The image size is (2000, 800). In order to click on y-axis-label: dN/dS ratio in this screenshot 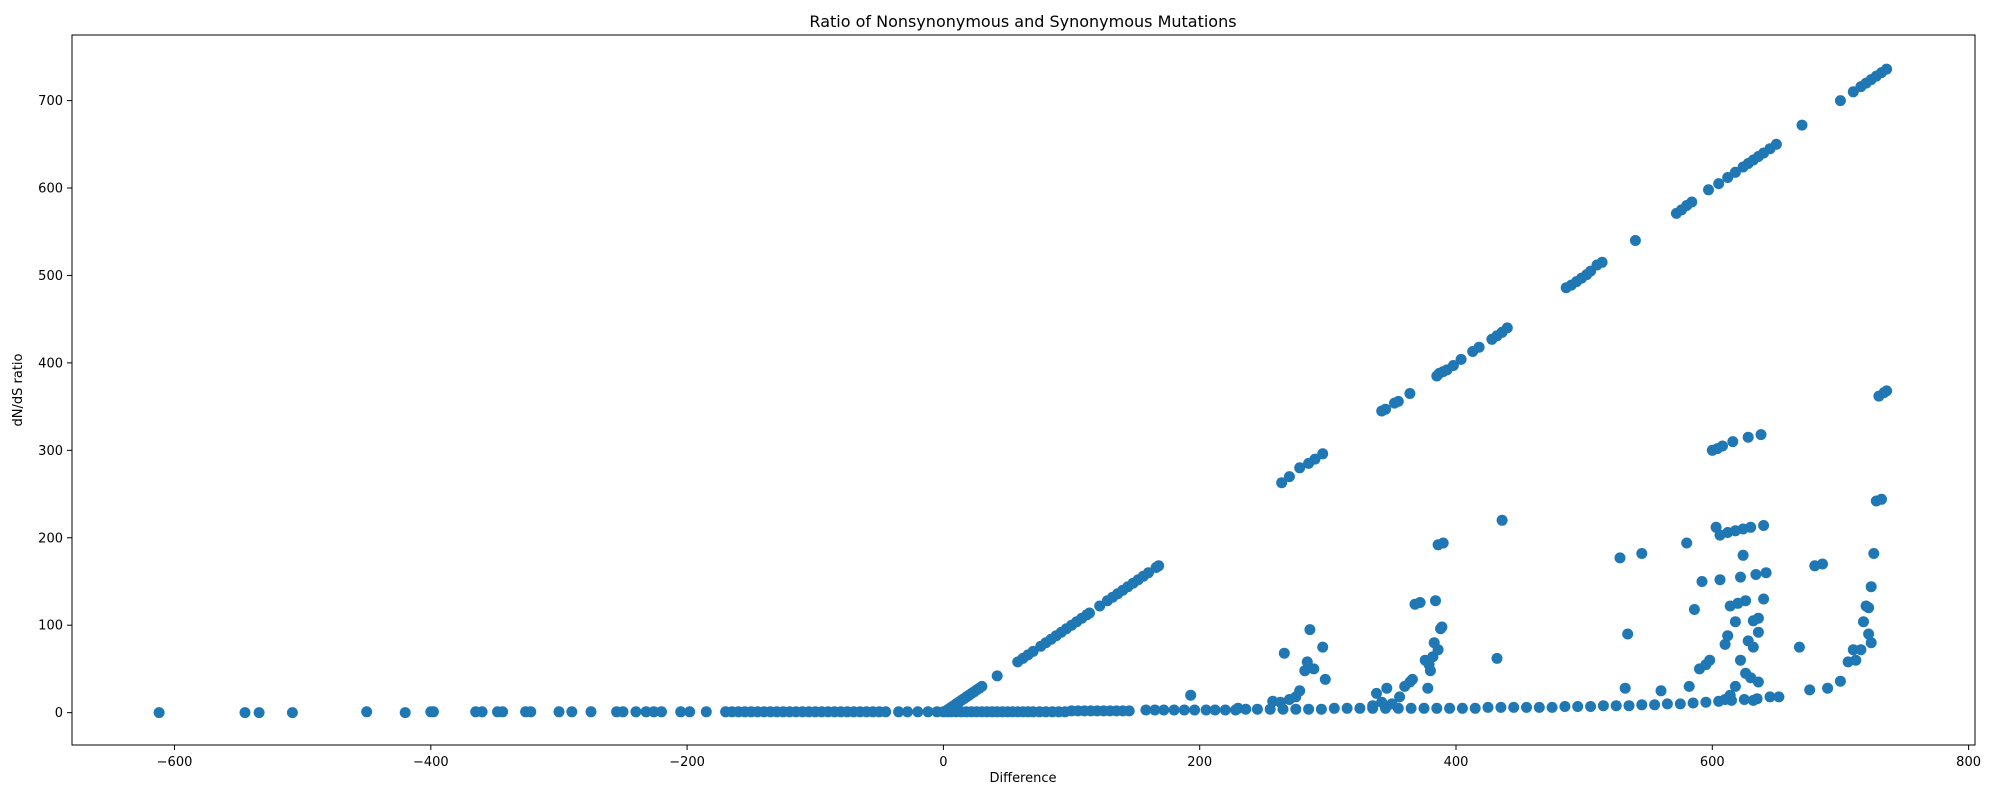, I will do `click(18, 389)`.